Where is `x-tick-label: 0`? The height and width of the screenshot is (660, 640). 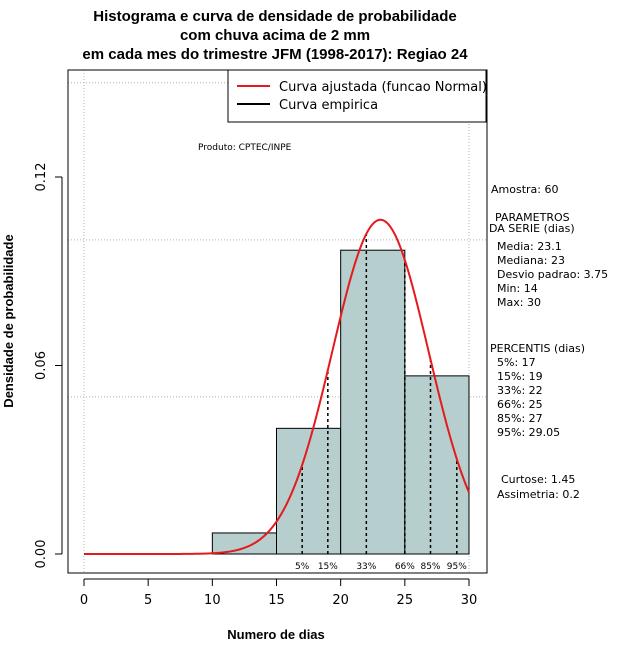
x-tick-label: 0 is located at coordinates (84, 600).